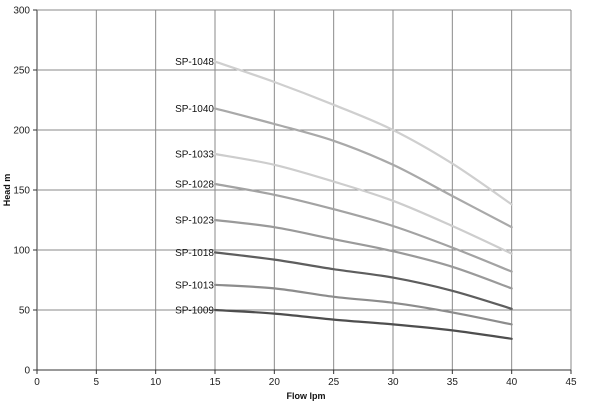 This screenshot has height=407, width=600. Describe the element at coordinates (21, 251) in the screenshot. I see `y-tick-label: 100` at that location.